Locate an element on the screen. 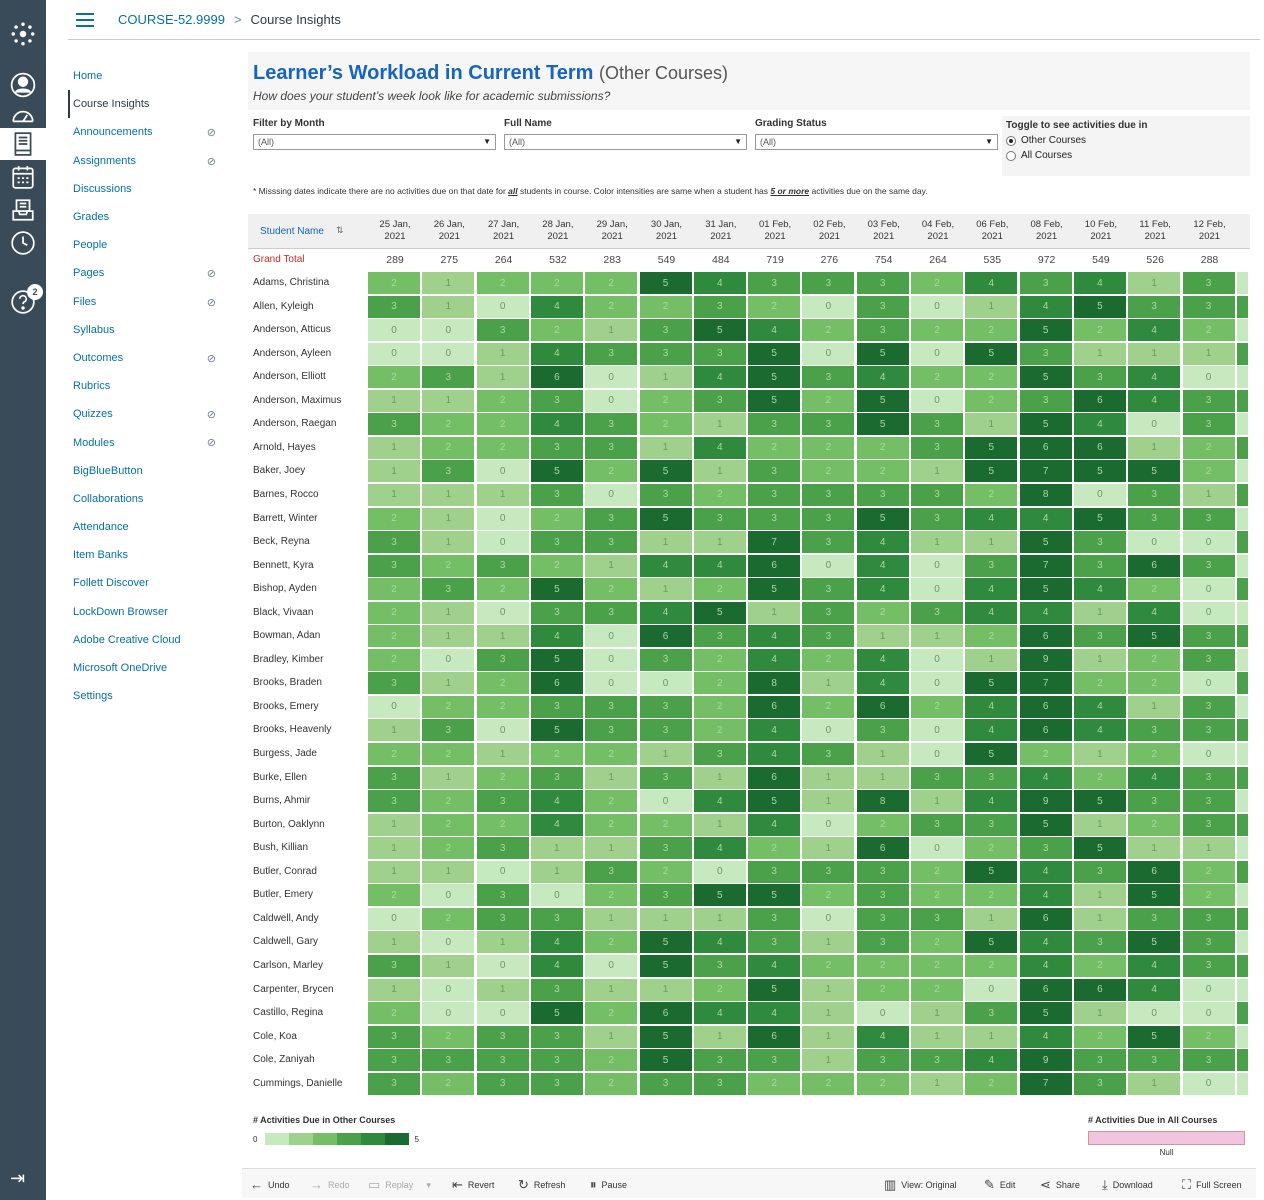  breadcrumb-course-link: COURSE-52.9999 is located at coordinates (171, 19).